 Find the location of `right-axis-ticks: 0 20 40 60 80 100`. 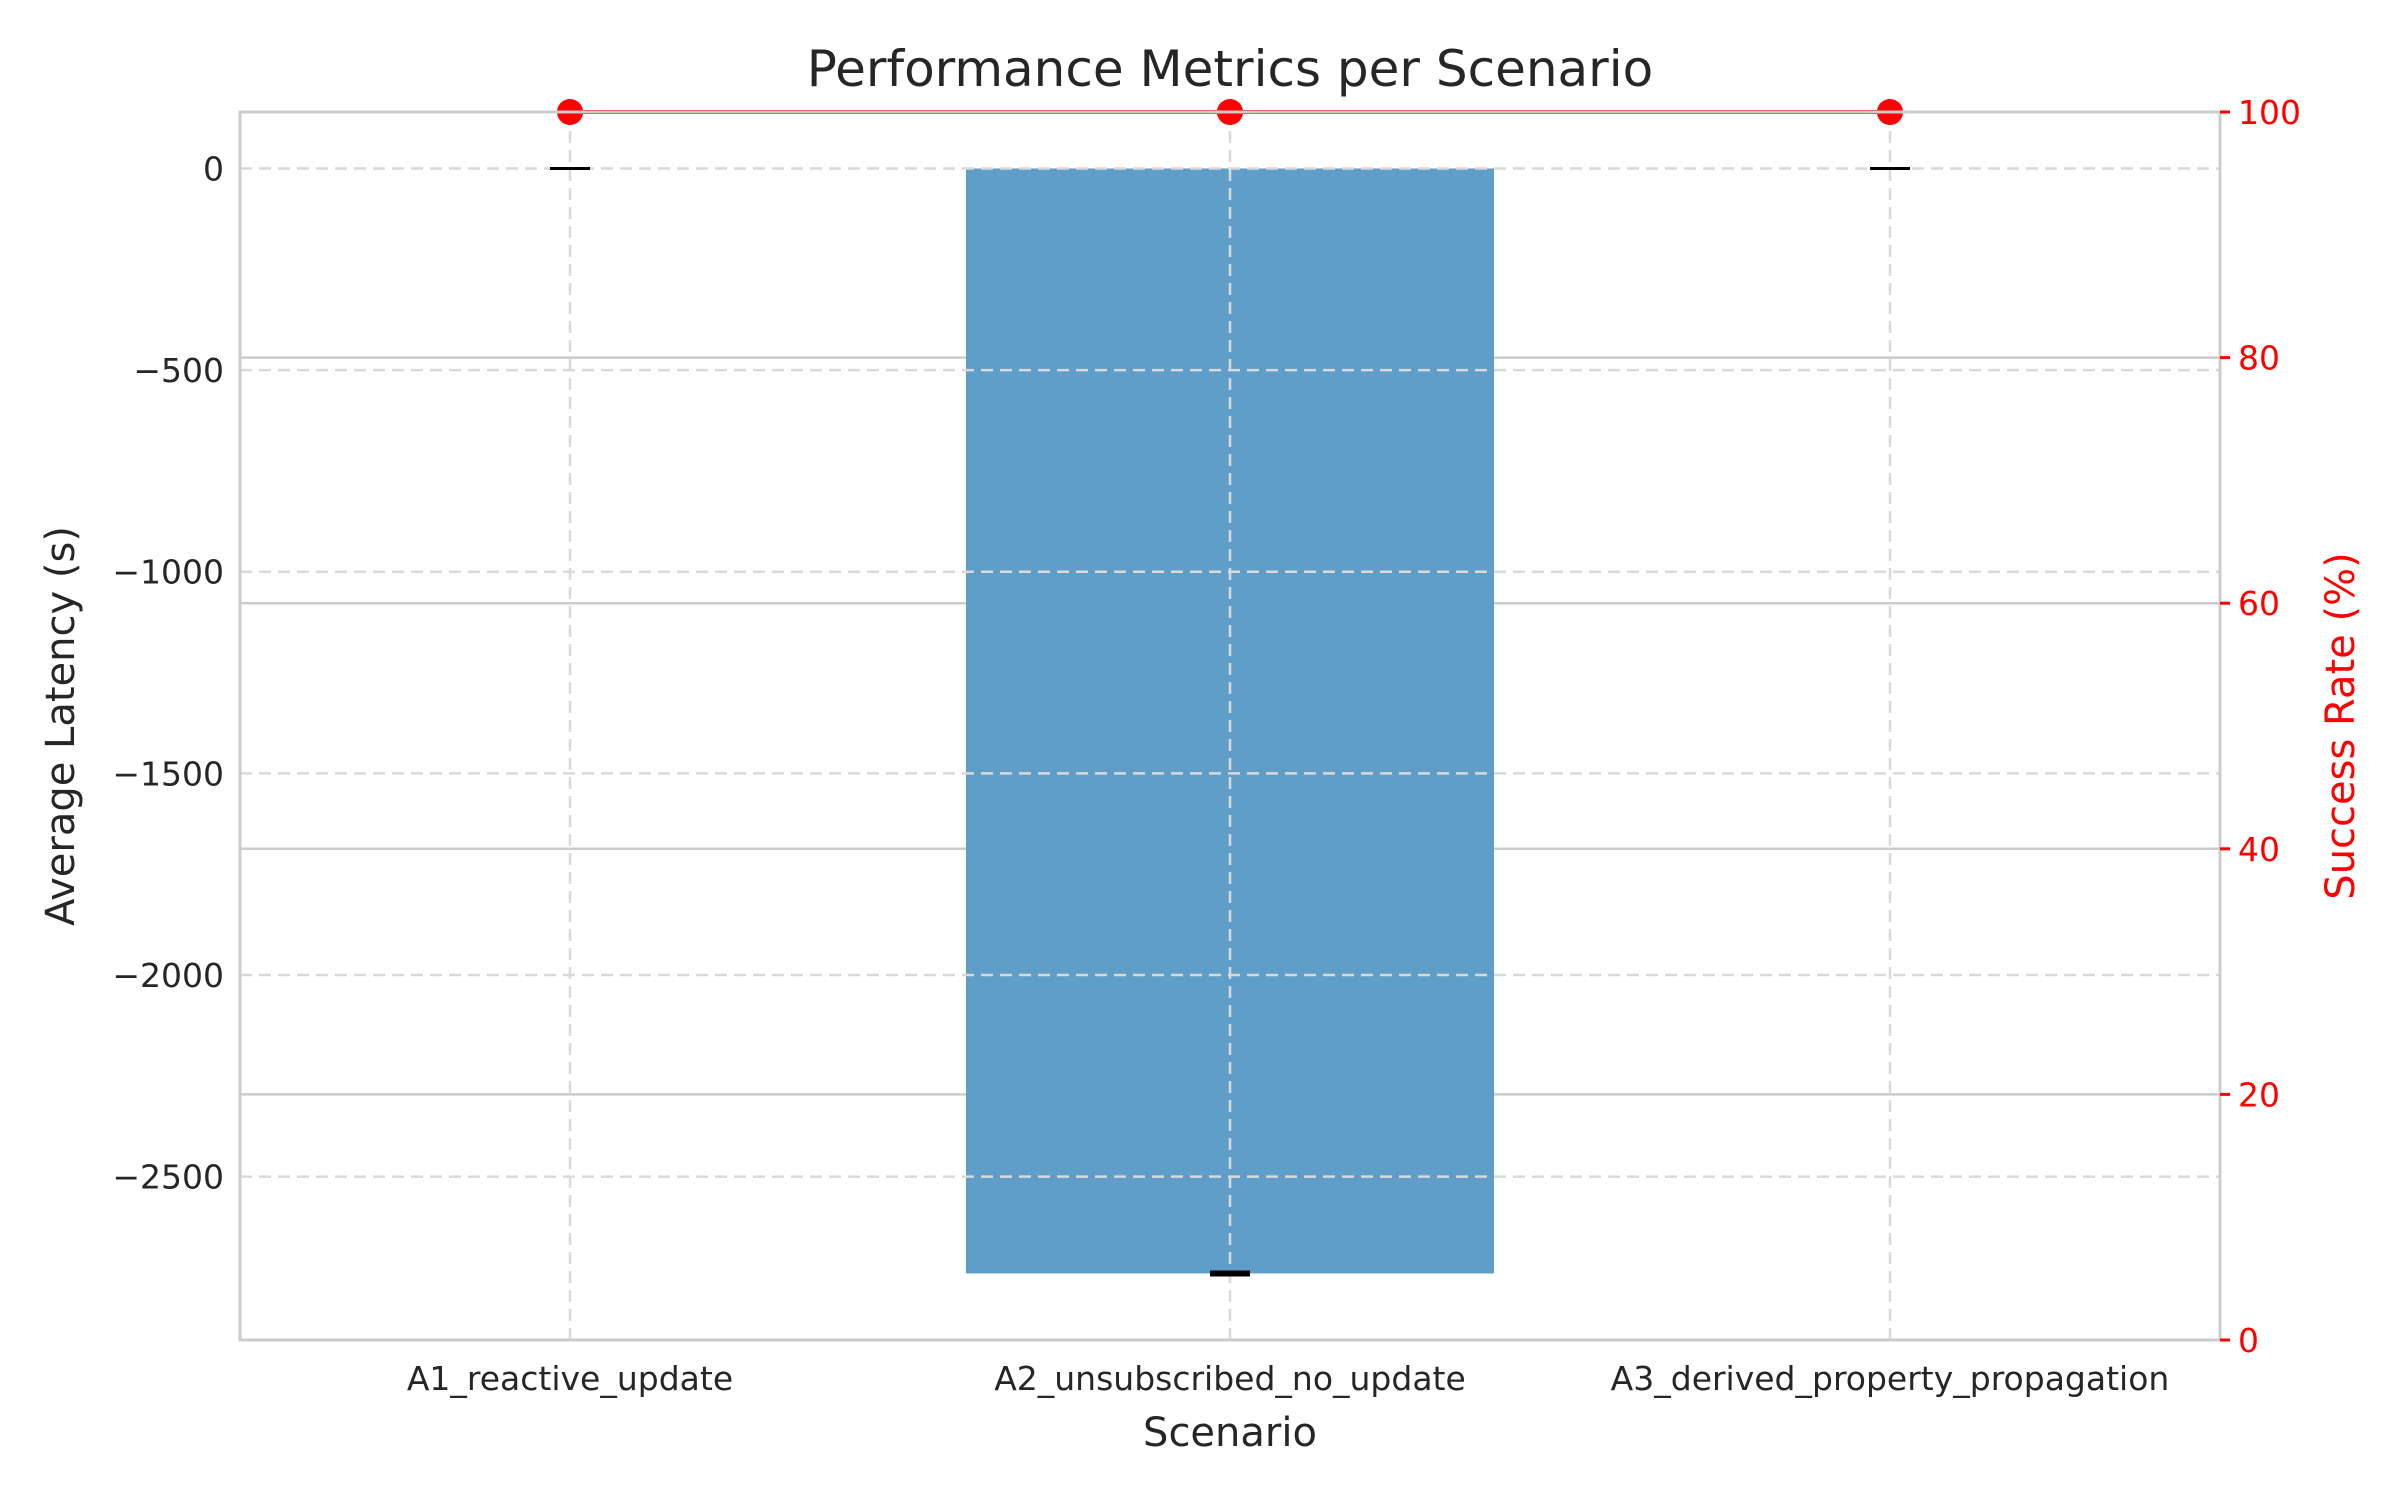

right-axis-ticks: 0 20 40 60 80 100 is located at coordinates (2260, 726).